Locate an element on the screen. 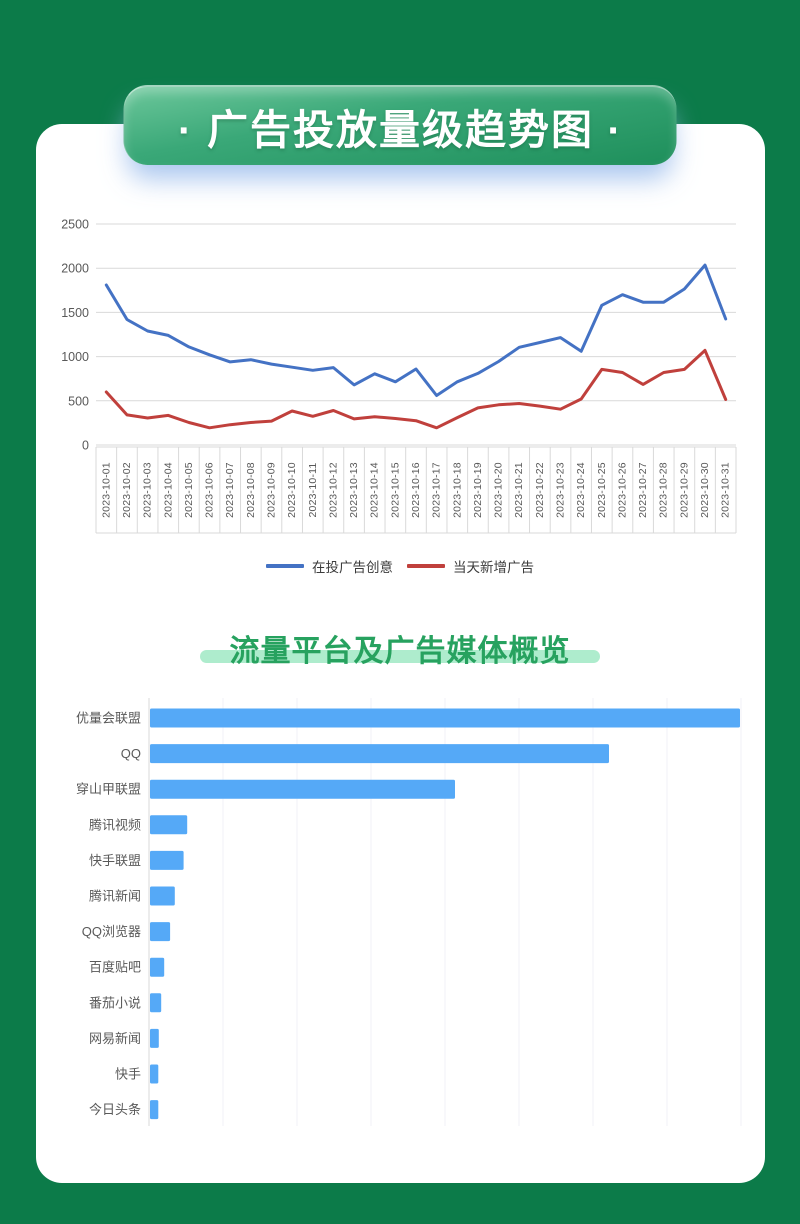 Image resolution: width=800 pixels, height=1224 pixels. x-axis-label: 2023-10-18 is located at coordinates (457, 490).